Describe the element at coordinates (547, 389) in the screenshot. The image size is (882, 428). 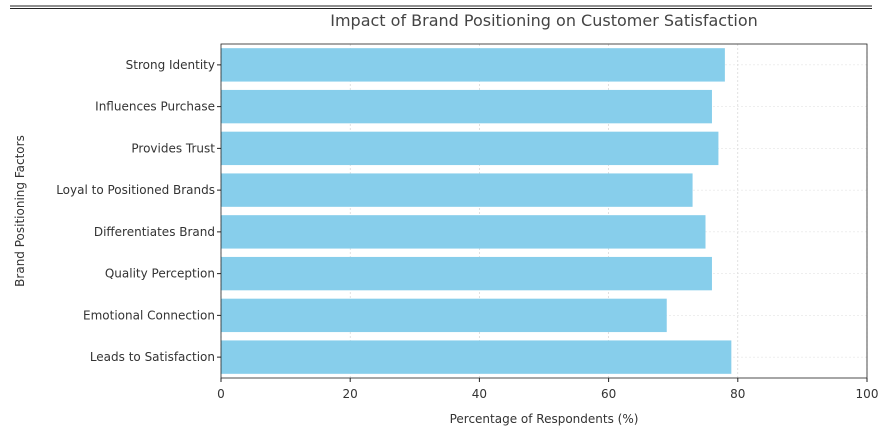
I see `x-tick-labels: 0 20 40 60 80 100` at that location.